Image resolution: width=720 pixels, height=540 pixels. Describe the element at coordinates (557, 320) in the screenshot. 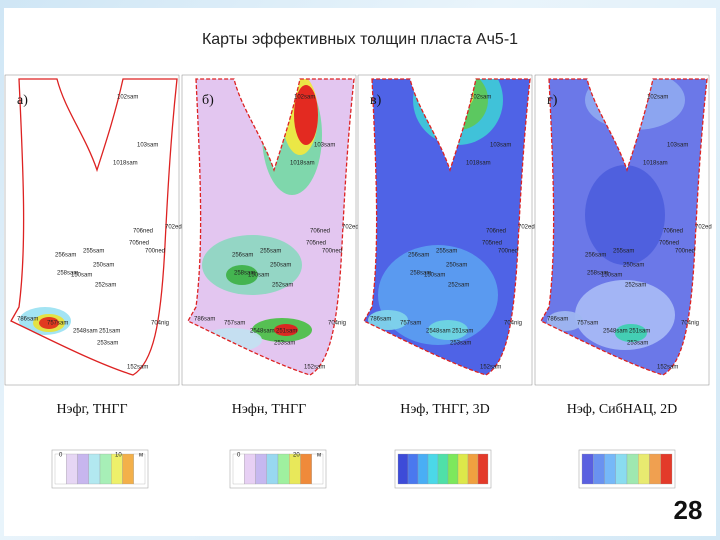

I see `well-label: 786sam` at that location.